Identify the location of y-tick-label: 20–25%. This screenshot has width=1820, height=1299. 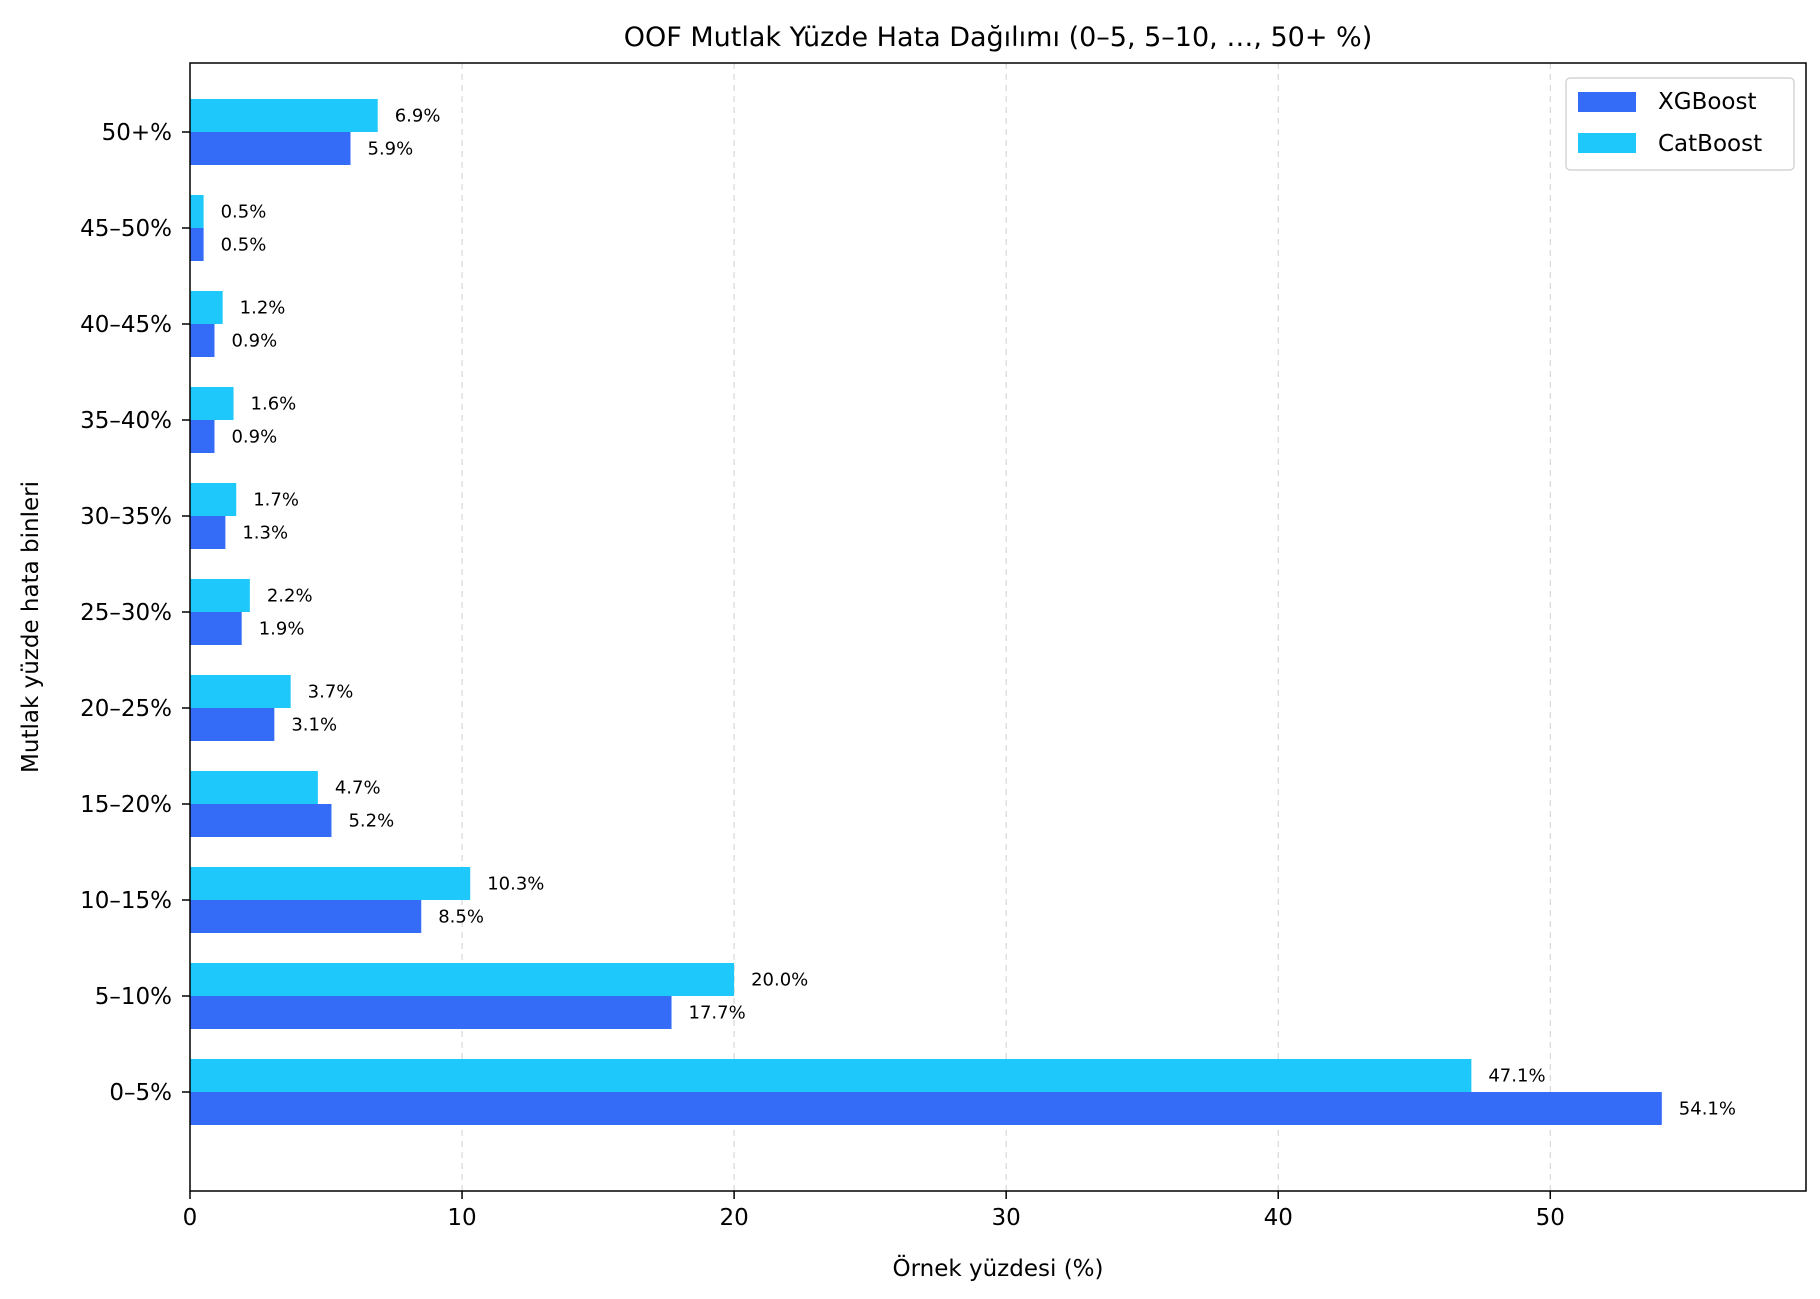
(126, 709).